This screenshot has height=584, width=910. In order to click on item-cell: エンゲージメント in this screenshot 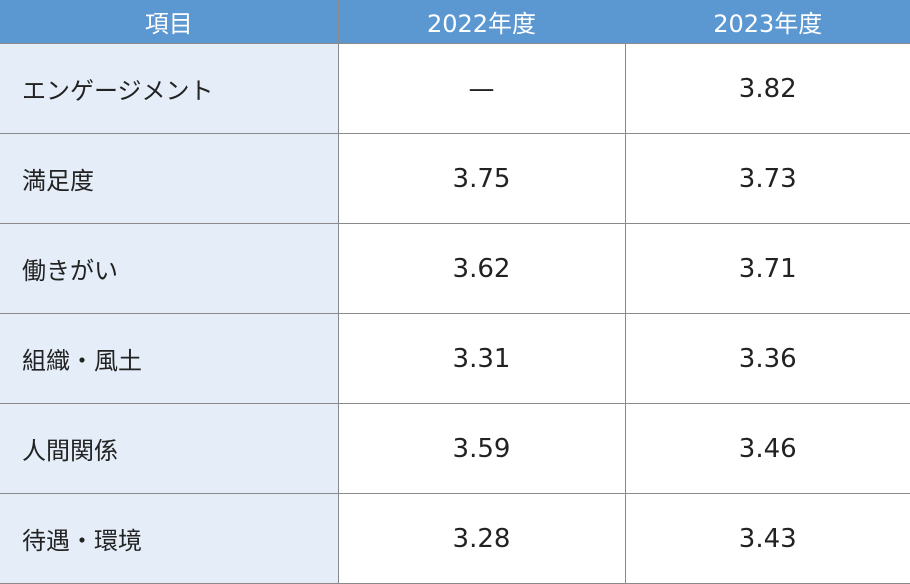, I will do `click(169, 88)`.